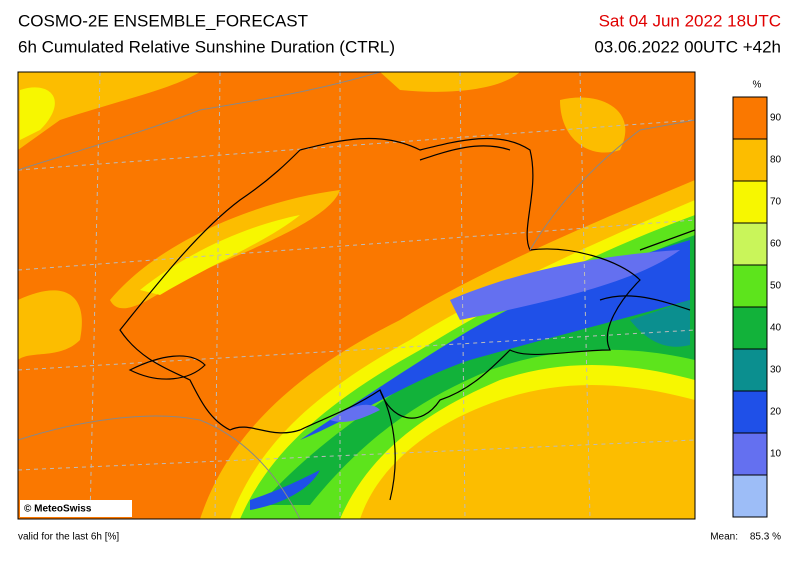  I want to click on colorbar-tick-label: 70, so click(776, 202).